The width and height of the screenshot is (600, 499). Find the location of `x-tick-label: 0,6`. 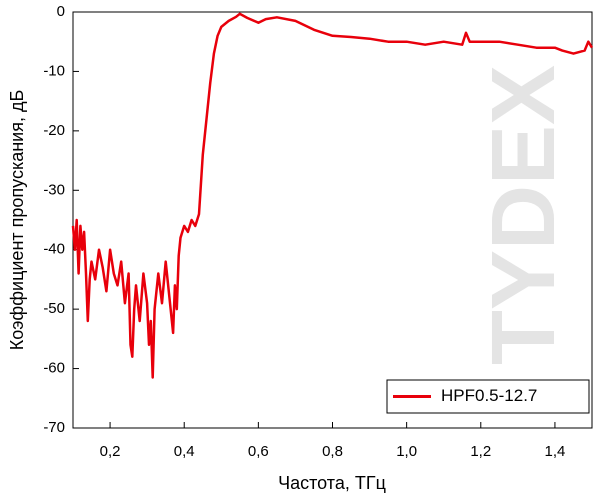

x-tick-label: 0,6 is located at coordinates (258, 451).